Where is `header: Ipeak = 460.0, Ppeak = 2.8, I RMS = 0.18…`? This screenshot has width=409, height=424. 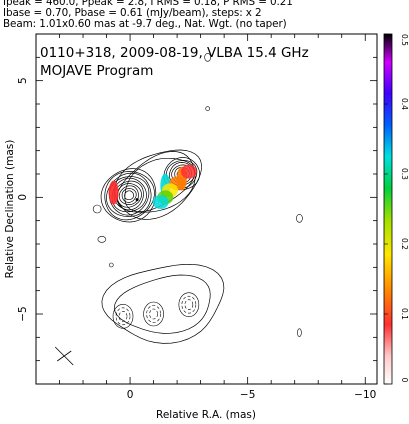 header: Ipeak = 460.0, Ppeak = 2.8, I RMS = 0.18… is located at coordinates (203, 15).